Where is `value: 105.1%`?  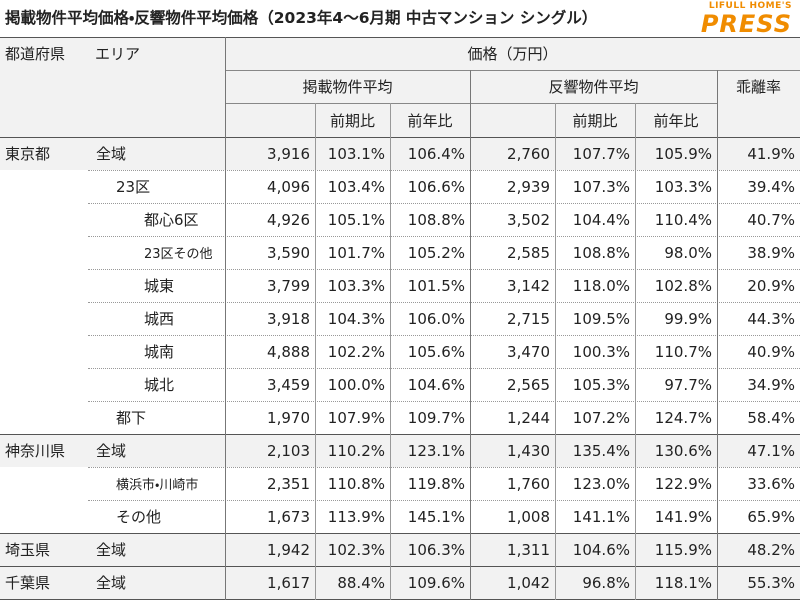
value: 105.1% is located at coordinates (356, 219).